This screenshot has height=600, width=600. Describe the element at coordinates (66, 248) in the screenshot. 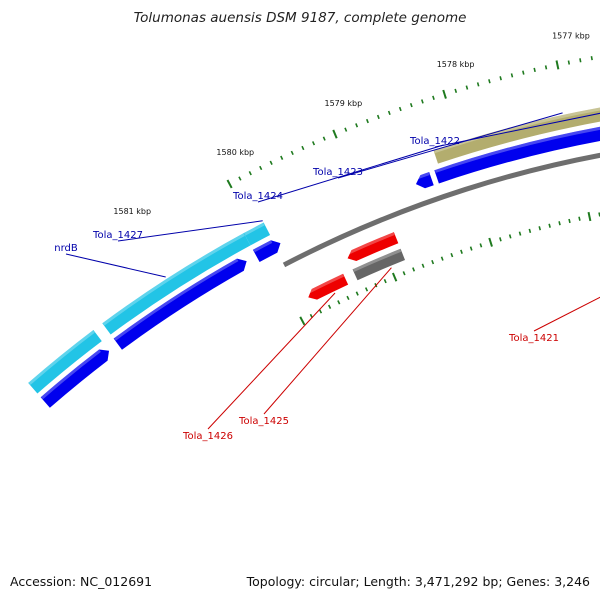

I see `gene-label: nrdB` at that location.